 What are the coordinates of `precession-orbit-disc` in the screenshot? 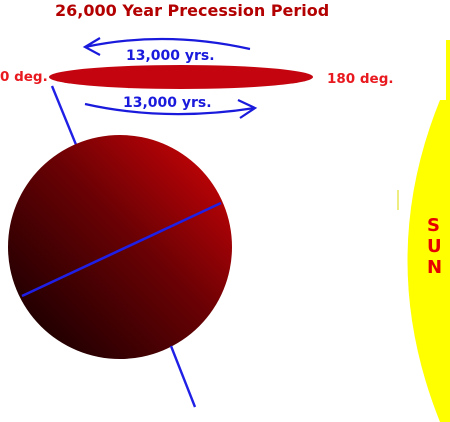 It's located at (181, 77).